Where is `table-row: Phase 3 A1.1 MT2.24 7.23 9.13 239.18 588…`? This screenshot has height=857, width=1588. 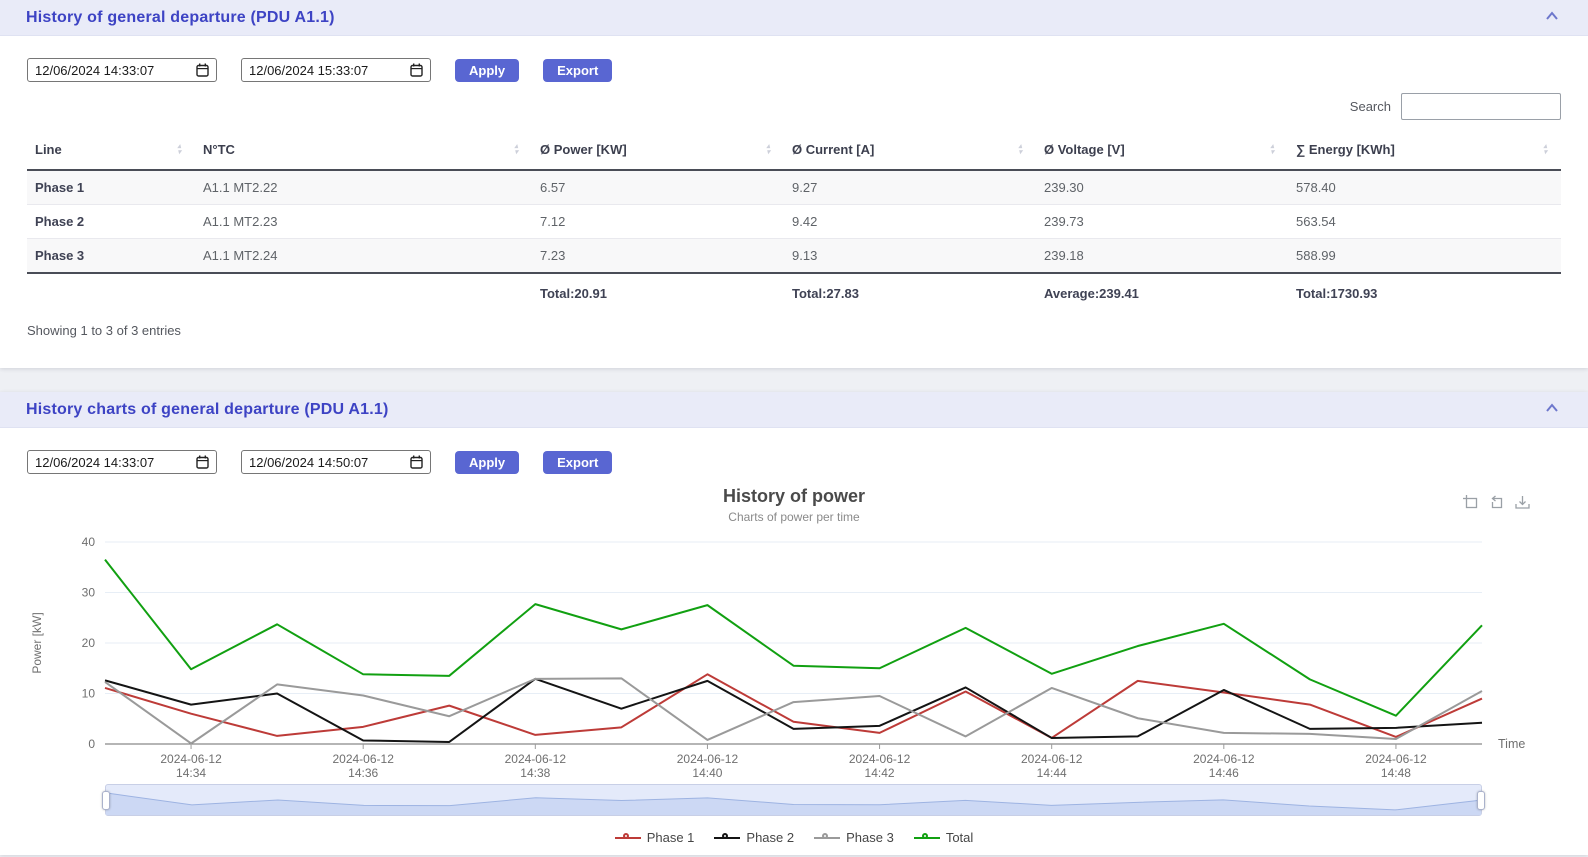
table-row: Phase 3 A1.1 MT2.24 7.23 9.13 239.18 588… is located at coordinates (794, 256).